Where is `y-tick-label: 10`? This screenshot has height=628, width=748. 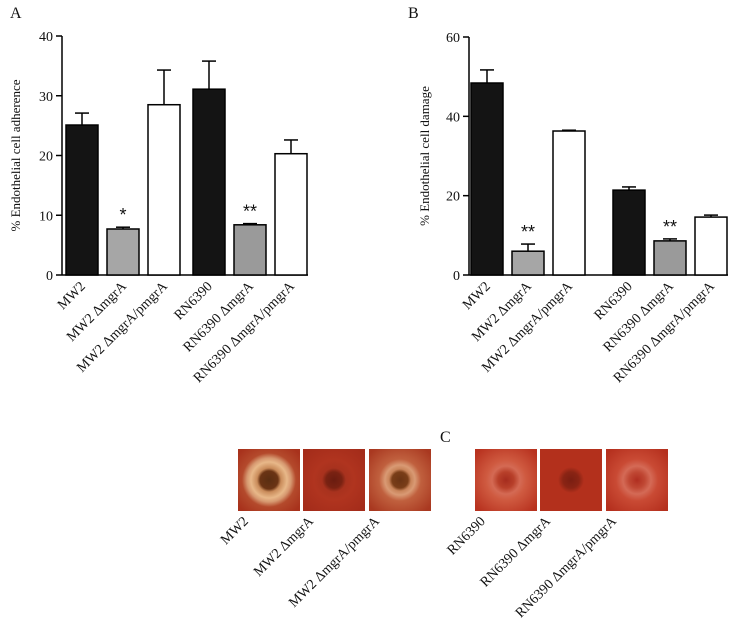 y-tick-label: 10 is located at coordinates (46, 216).